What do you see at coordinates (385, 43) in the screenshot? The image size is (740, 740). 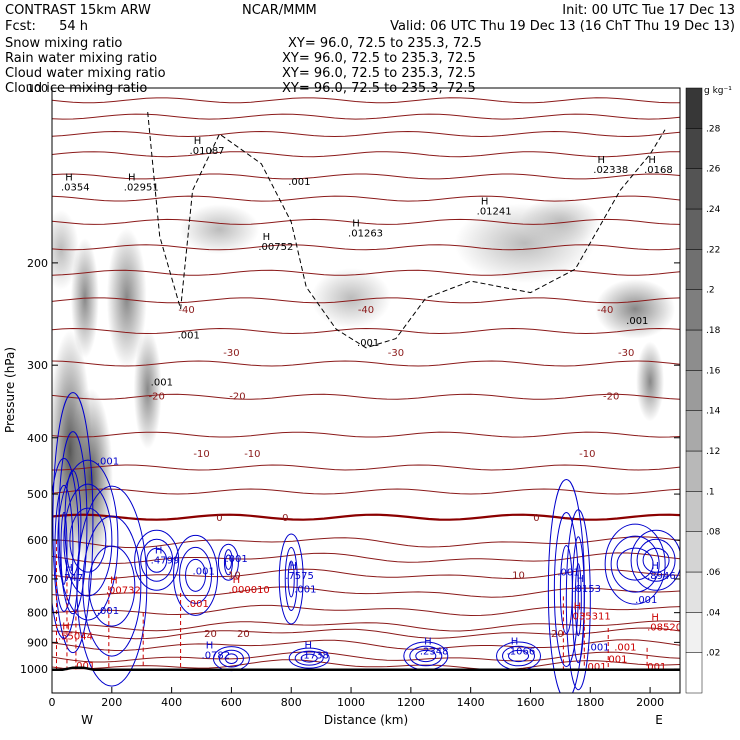 I see `field-xy-snow: XY= 96.0, 72.5 to 235.3, 72.5` at bounding box center [385, 43].